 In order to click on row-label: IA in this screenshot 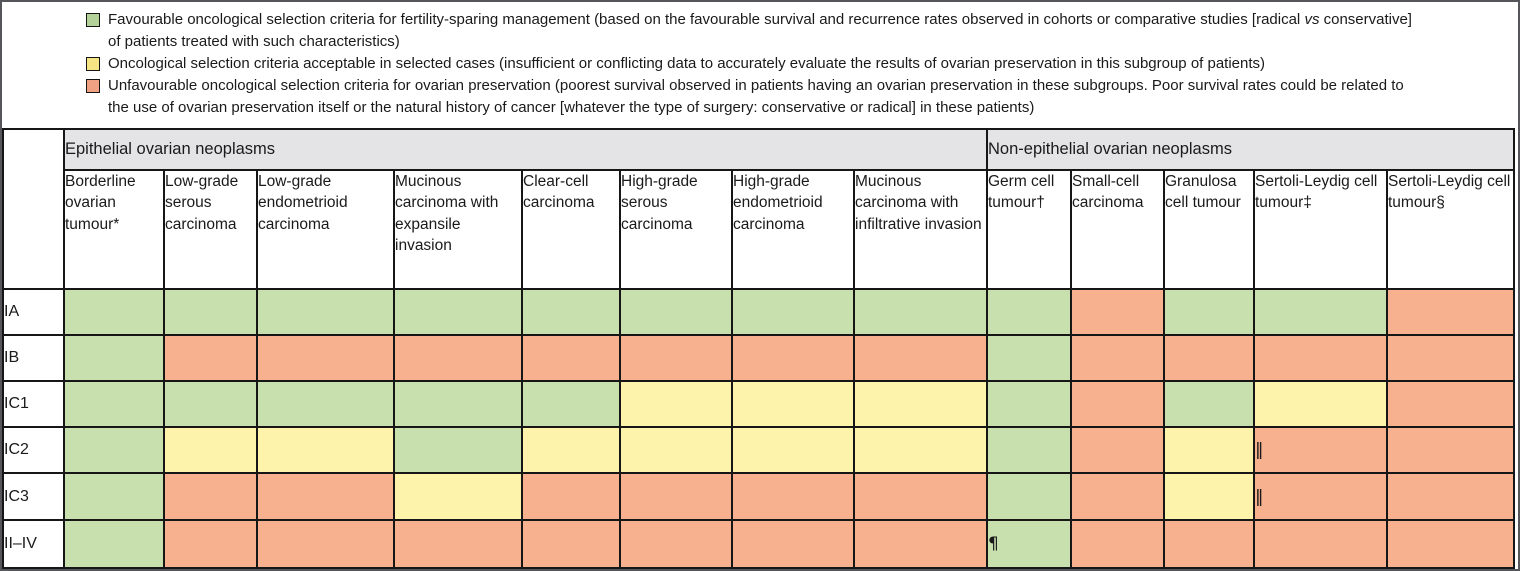, I will do `click(33, 312)`.